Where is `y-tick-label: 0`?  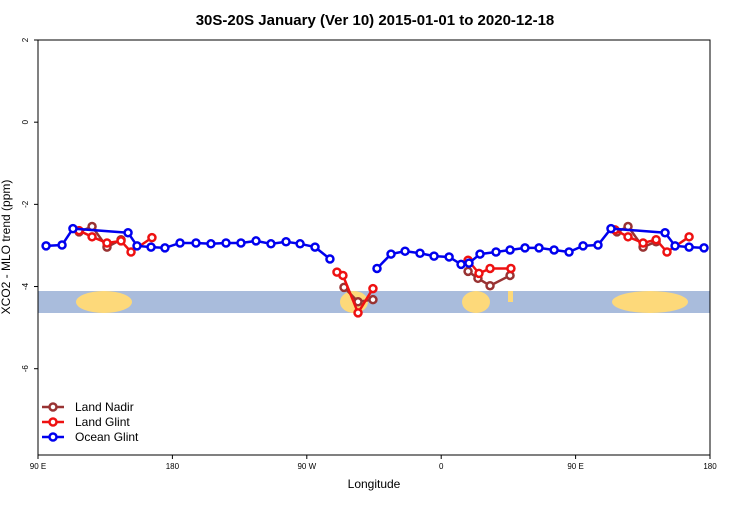
y-tick-label: 0 is located at coordinates (25, 121).